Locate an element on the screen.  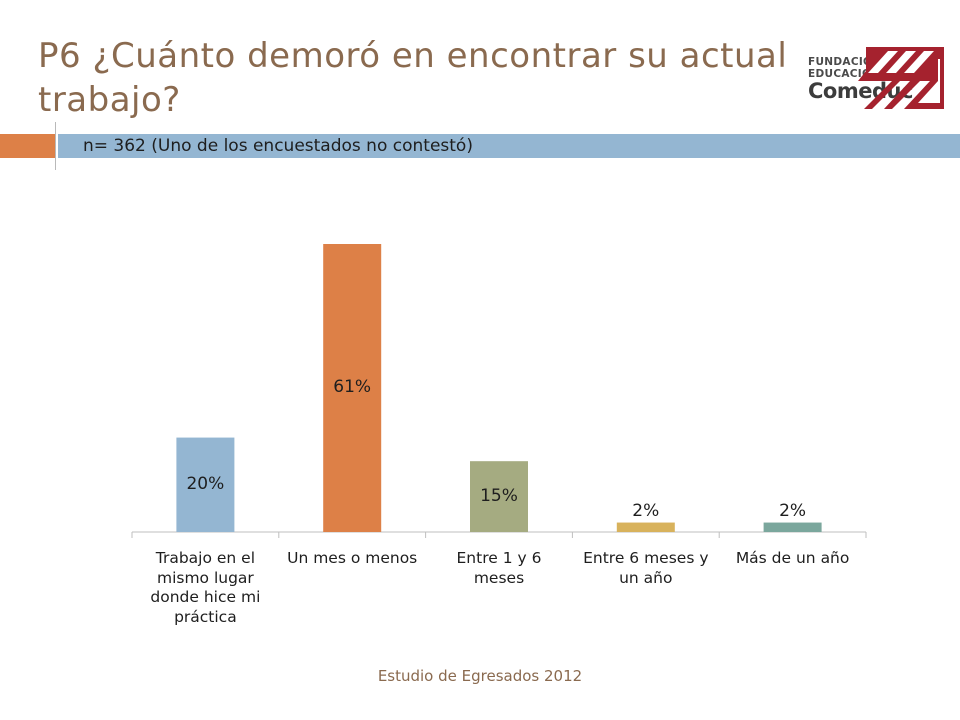
logo-line-1: FUNDACIÓN is located at coordinates (845, 62).